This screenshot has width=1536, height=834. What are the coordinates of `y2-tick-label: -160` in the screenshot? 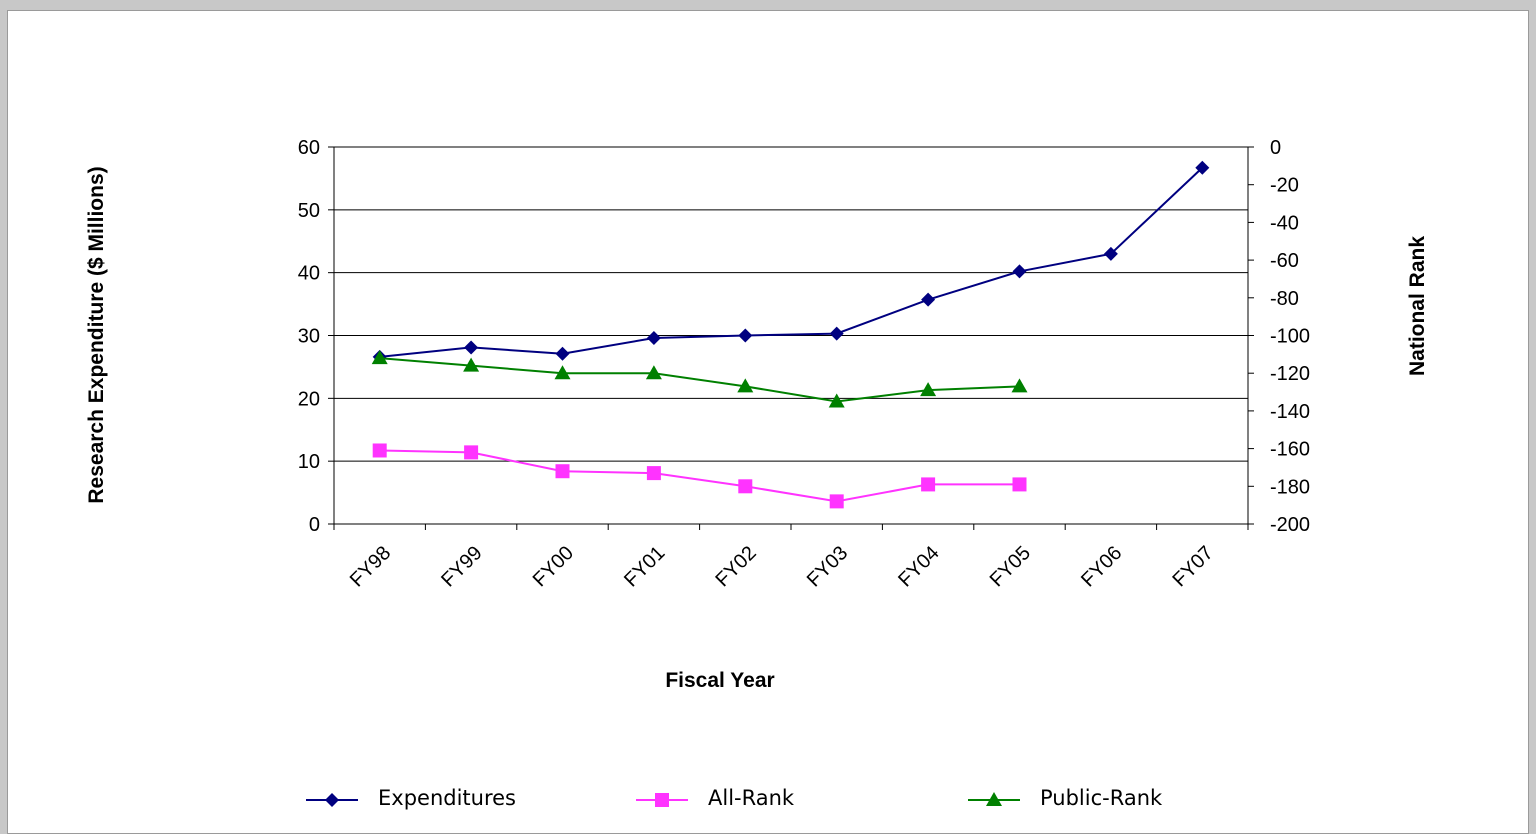 It's located at (1290, 450).